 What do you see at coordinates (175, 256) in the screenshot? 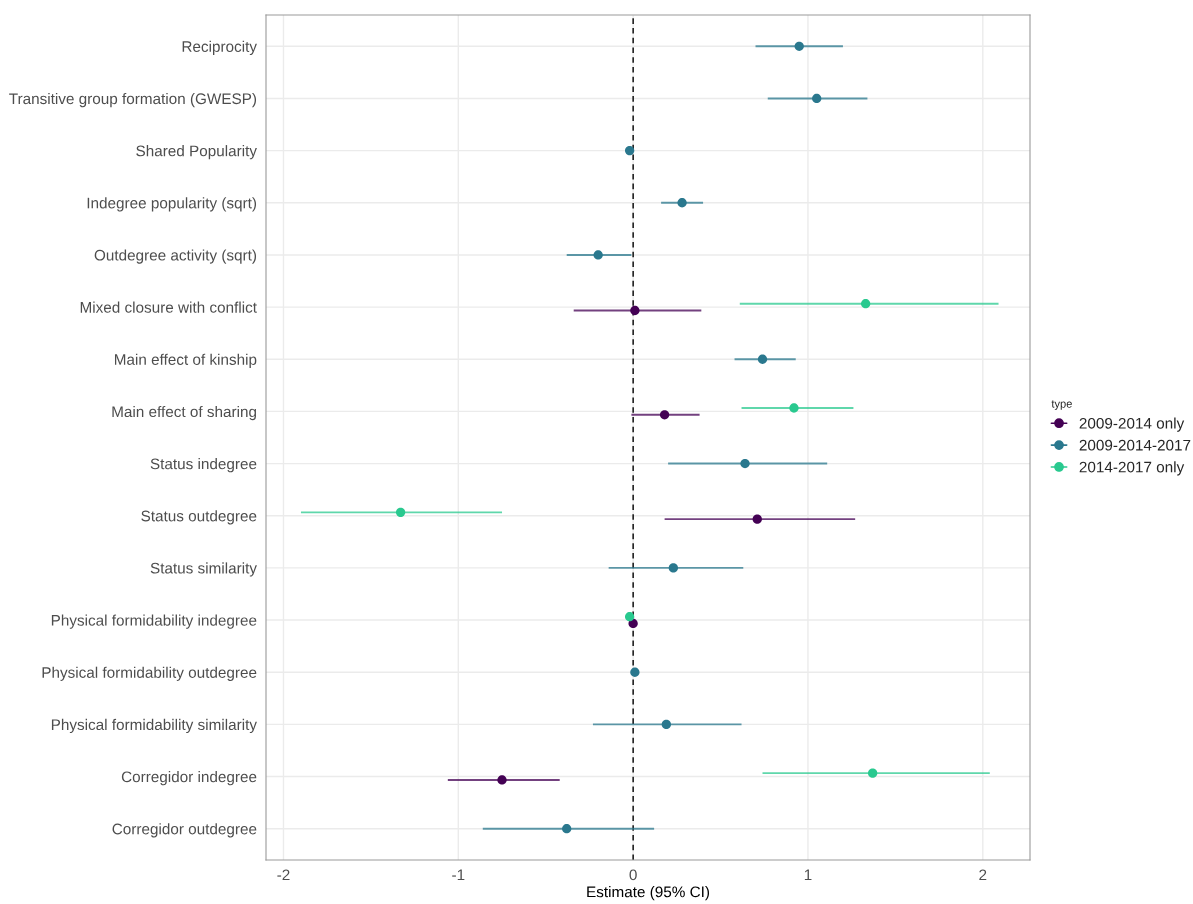
I see `y-tick-label: Outdegree activity (sqrt)` at bounding box center [175, 256].